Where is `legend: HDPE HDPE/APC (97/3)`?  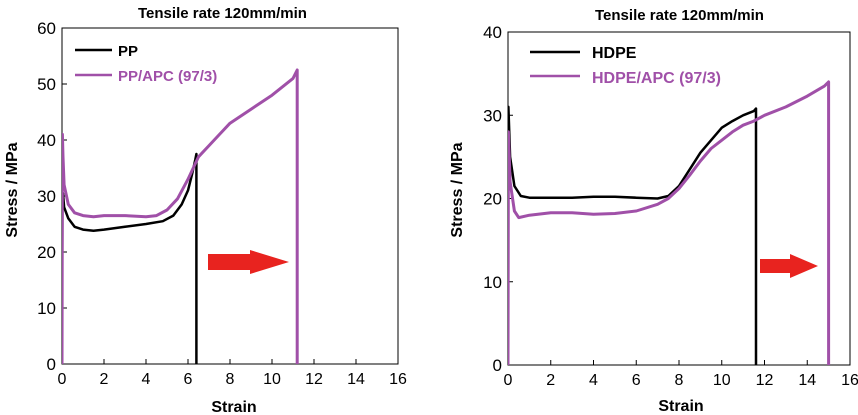
legend: HDPE HDPE/APC (97/3) is located at coordinates (625, 66).